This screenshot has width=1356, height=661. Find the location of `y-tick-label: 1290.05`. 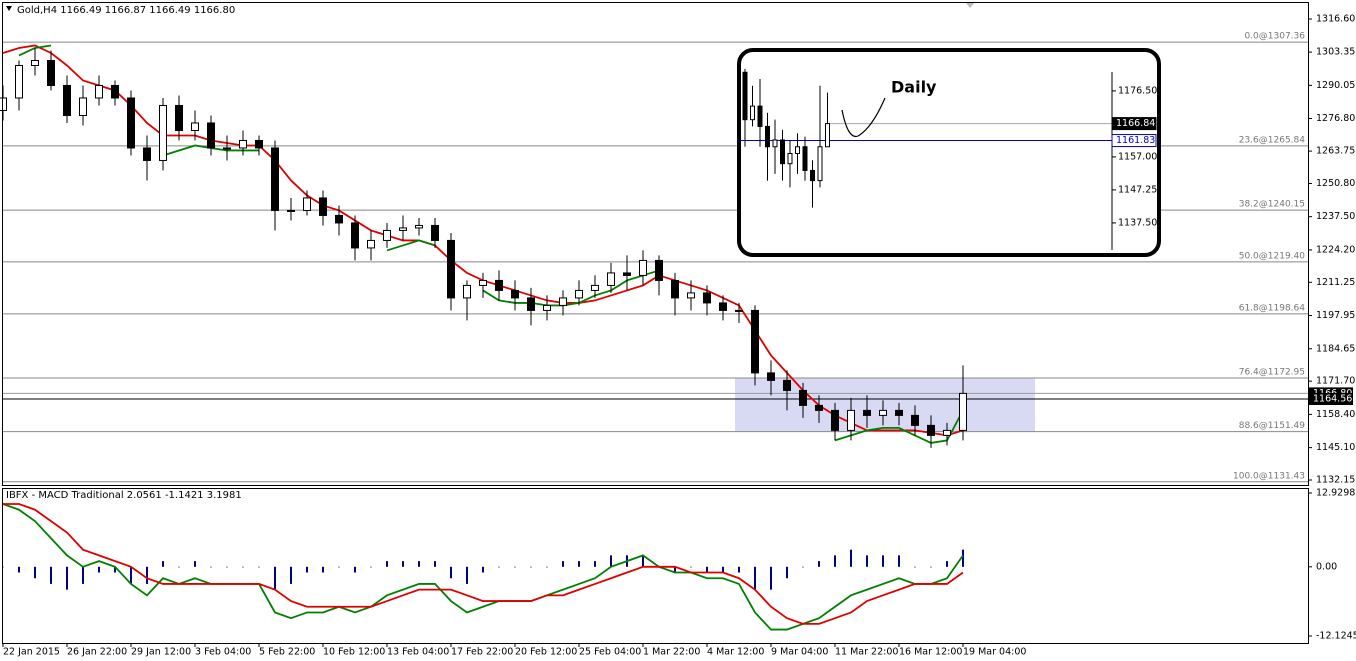

y-tick-label: 1290.05 is located at coordinates (1335, 85).